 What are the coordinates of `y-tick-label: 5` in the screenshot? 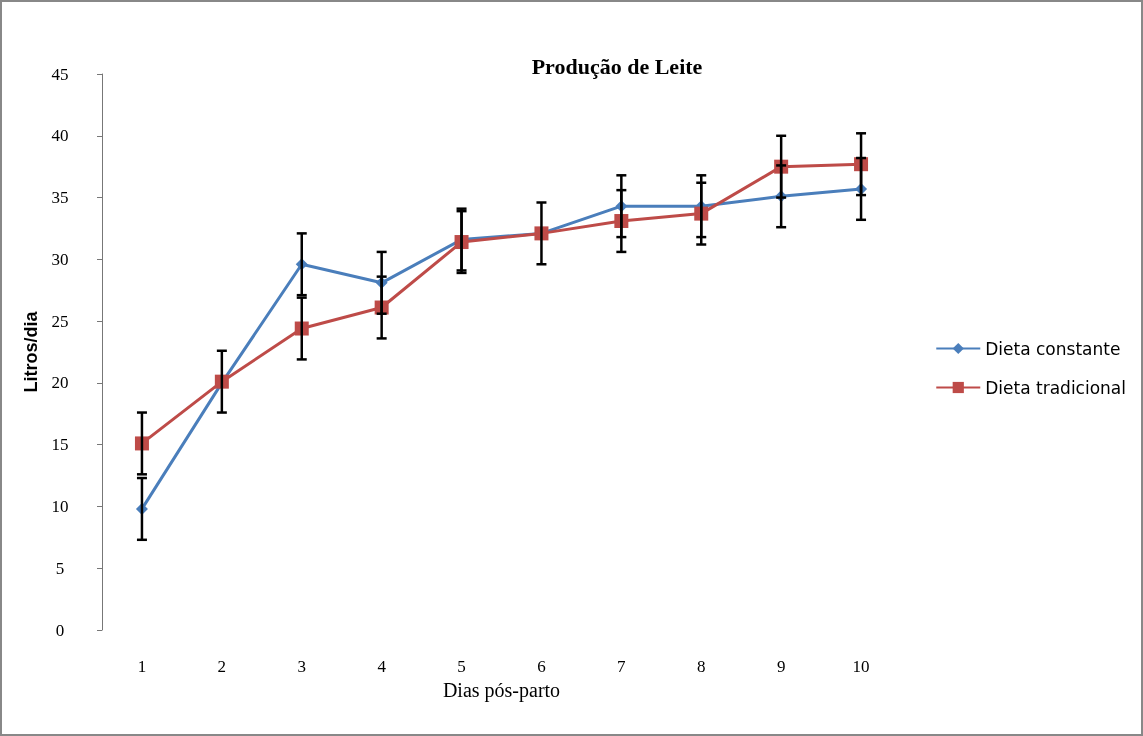 It's located at (60, 568).